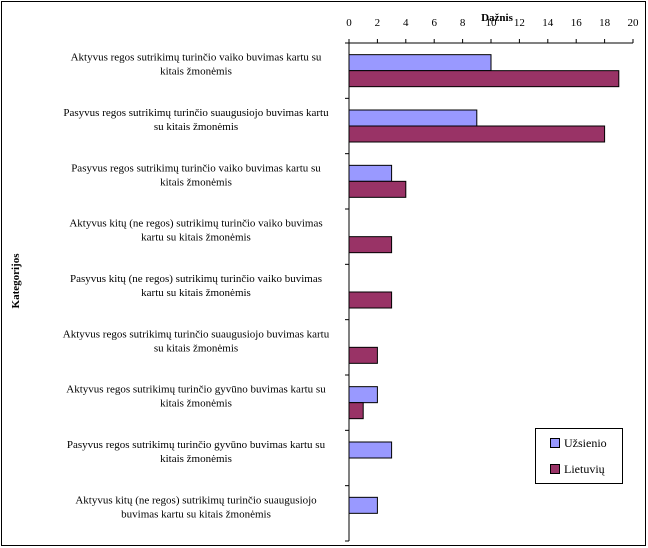 This screenshot has height=548, width=648. I want to click on legend: Užsienio Lietuvių, so click(579, 456).